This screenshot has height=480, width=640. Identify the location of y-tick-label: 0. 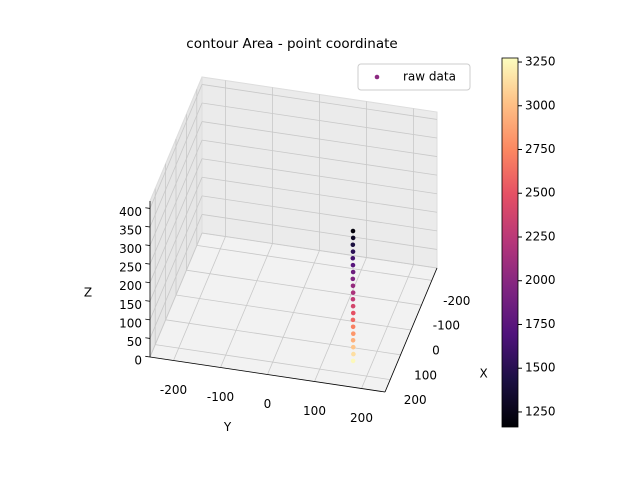
(268, 404).